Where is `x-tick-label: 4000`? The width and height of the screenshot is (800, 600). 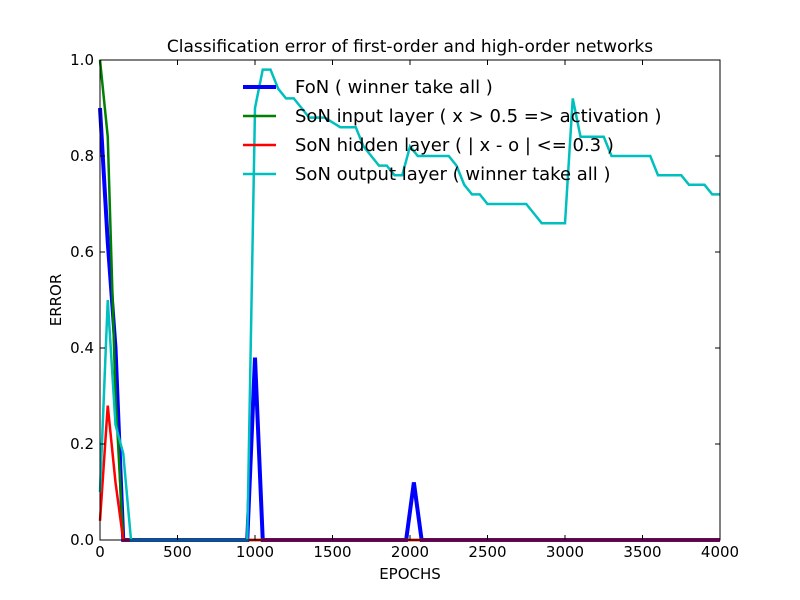 x-tick-label: 4000 is located at coordinates (720, 552).